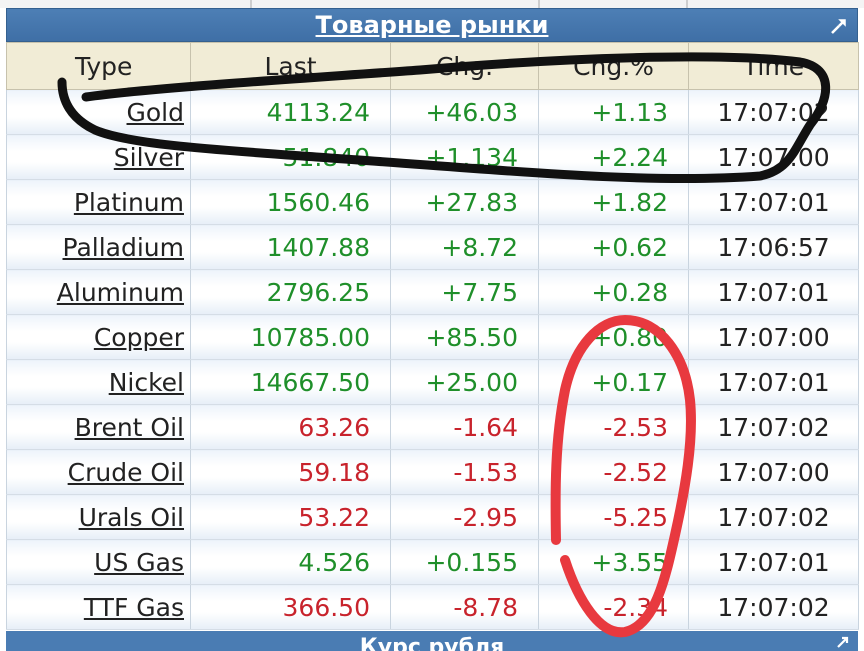 The height and width of the screenshot is (651, 864). What do you see at coordinates (104, 66) in the screenshot?
I see `column-header-label: Type` at bounding box center [104, 66].